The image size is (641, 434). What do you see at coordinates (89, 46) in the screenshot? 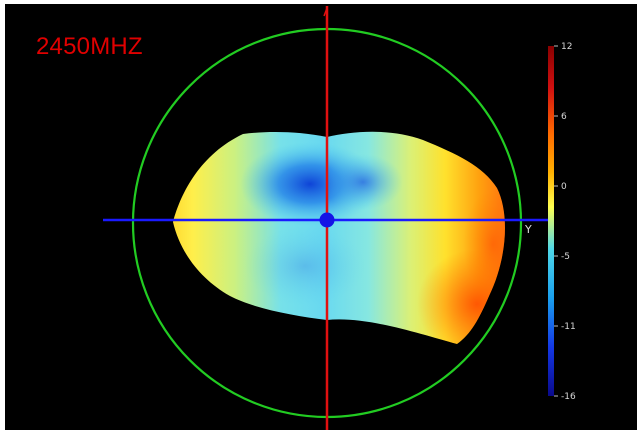
I see `frequency-label: 2450MHZ` at bounding box center [89, 46].